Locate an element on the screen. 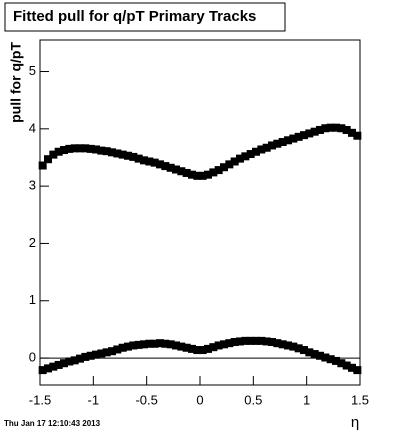 Image resolution: width=400 pixels, height=433 pixels. timestamp: Thu Jan 17 12:10:43 2013 is located at coordinates (52, 423).